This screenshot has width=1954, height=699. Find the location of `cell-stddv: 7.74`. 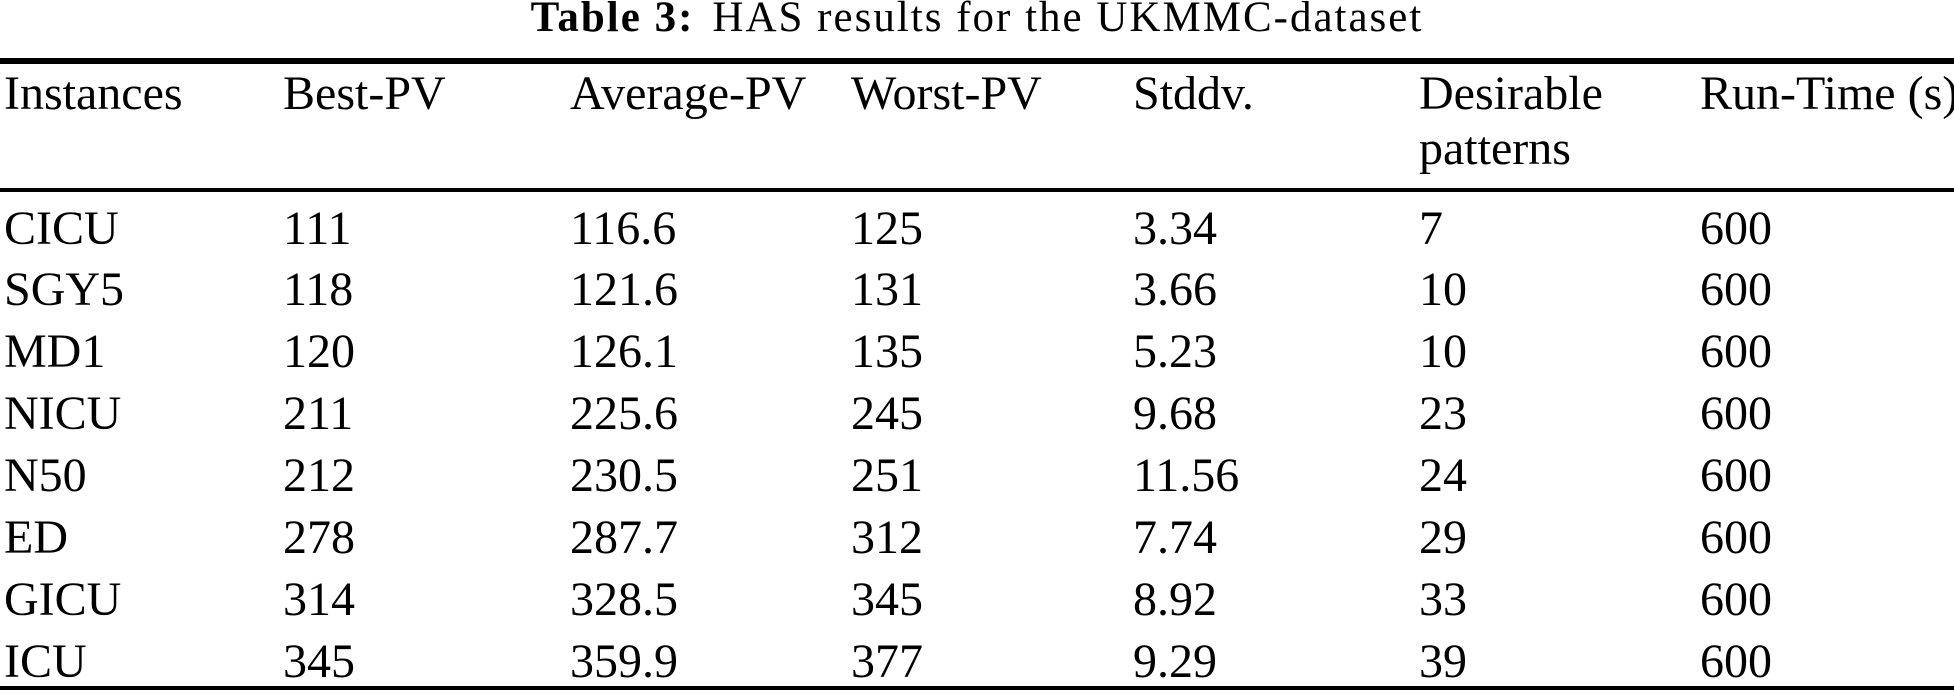

cell-stddv: 7.74 is located at coordinates (1175, 537).